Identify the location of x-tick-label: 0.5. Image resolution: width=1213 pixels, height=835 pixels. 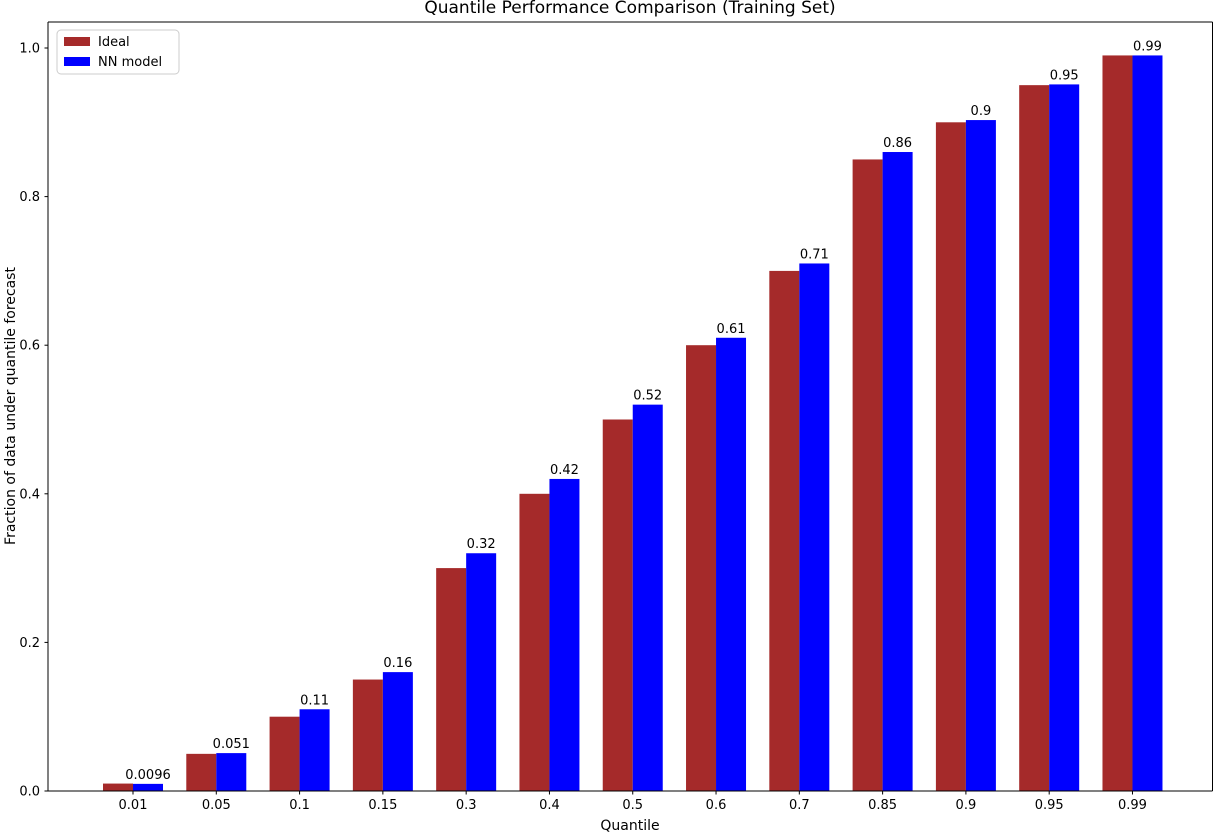
(632, 805).